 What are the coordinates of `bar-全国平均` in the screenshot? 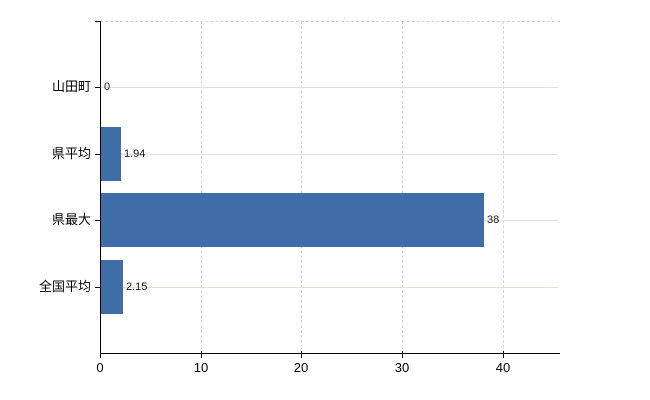 It's located at (112, 287).